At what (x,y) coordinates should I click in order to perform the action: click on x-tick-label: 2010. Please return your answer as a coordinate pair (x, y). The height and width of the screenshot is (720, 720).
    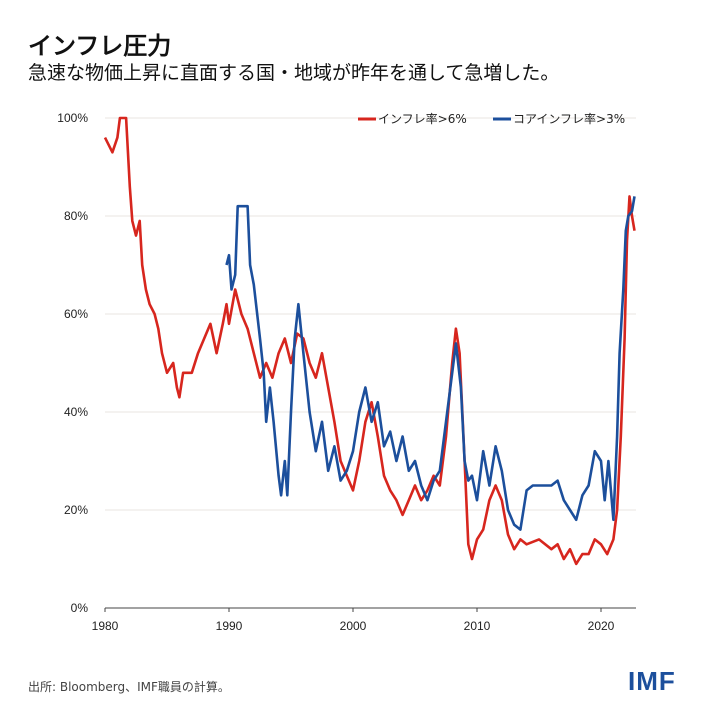
    Looking at the image, I should click on (477, 626).